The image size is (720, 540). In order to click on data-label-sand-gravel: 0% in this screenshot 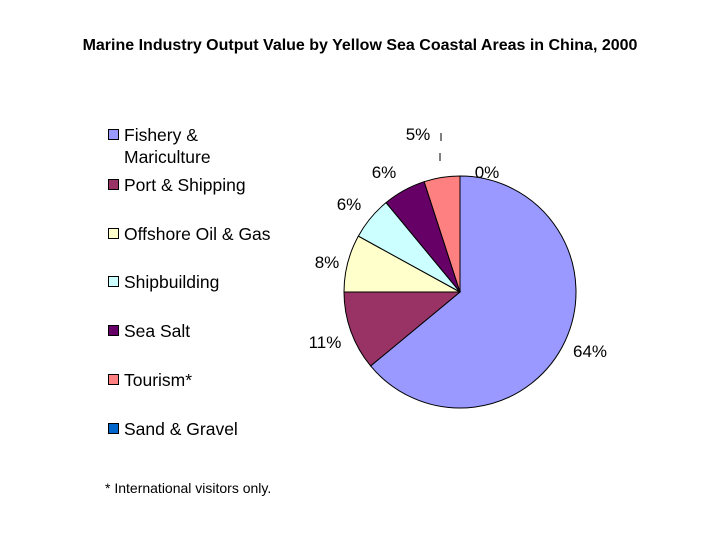, I will do `click(487, 172)`.